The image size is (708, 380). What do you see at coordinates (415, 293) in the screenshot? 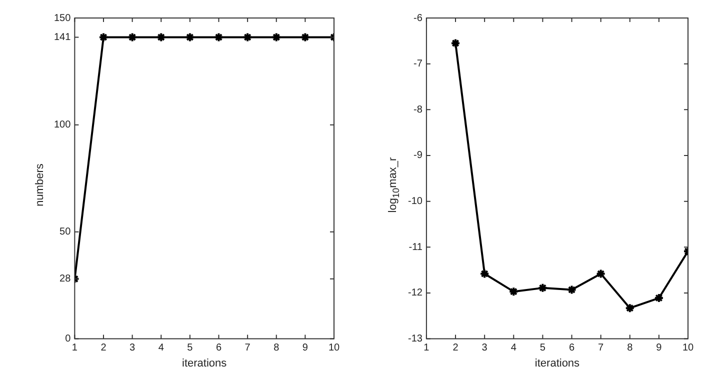
I see `y-tick-label: -12` at bounding box center [415, 293].